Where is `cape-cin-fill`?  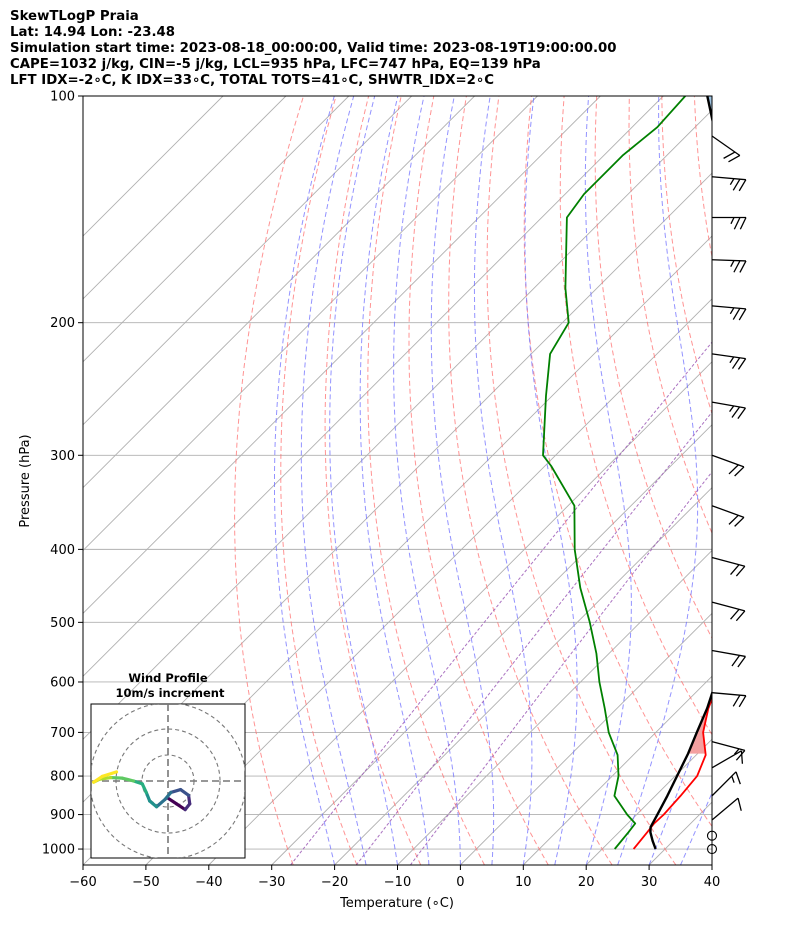 cape-cin-fill is located at coordinates (700, 425).